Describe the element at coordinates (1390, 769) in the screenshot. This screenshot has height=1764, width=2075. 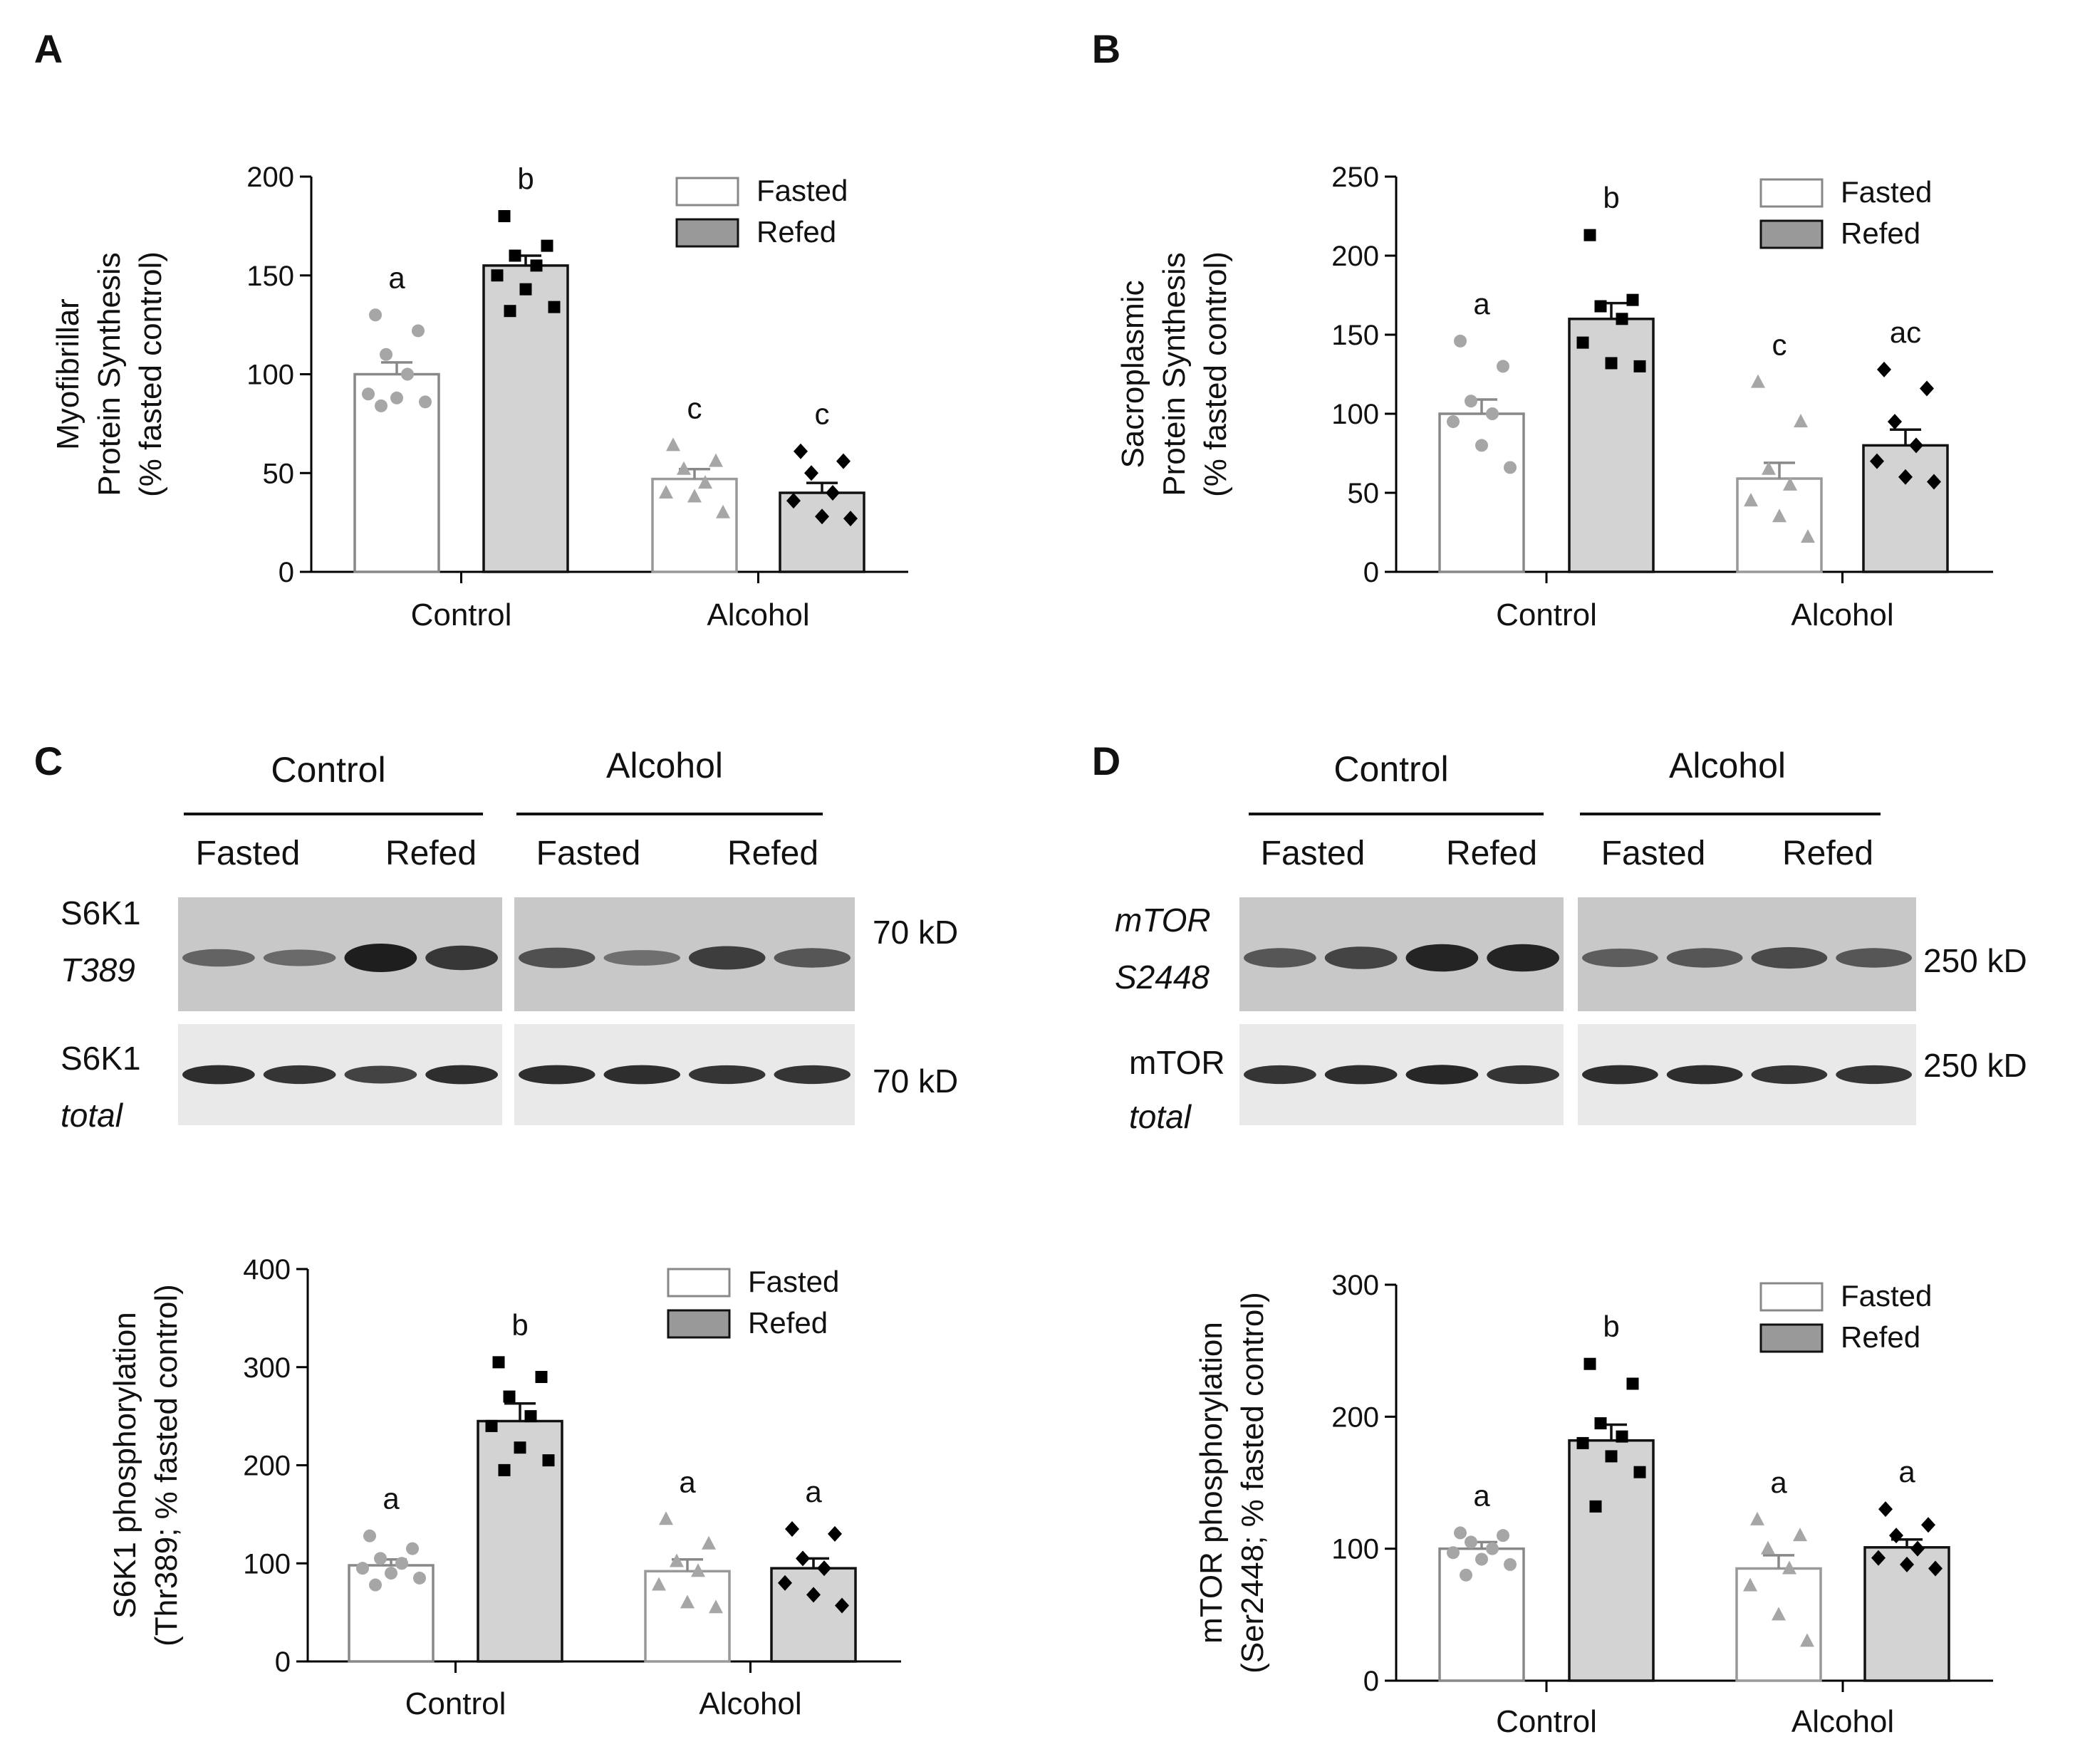
I see `blot-group-label: Control` at that location.